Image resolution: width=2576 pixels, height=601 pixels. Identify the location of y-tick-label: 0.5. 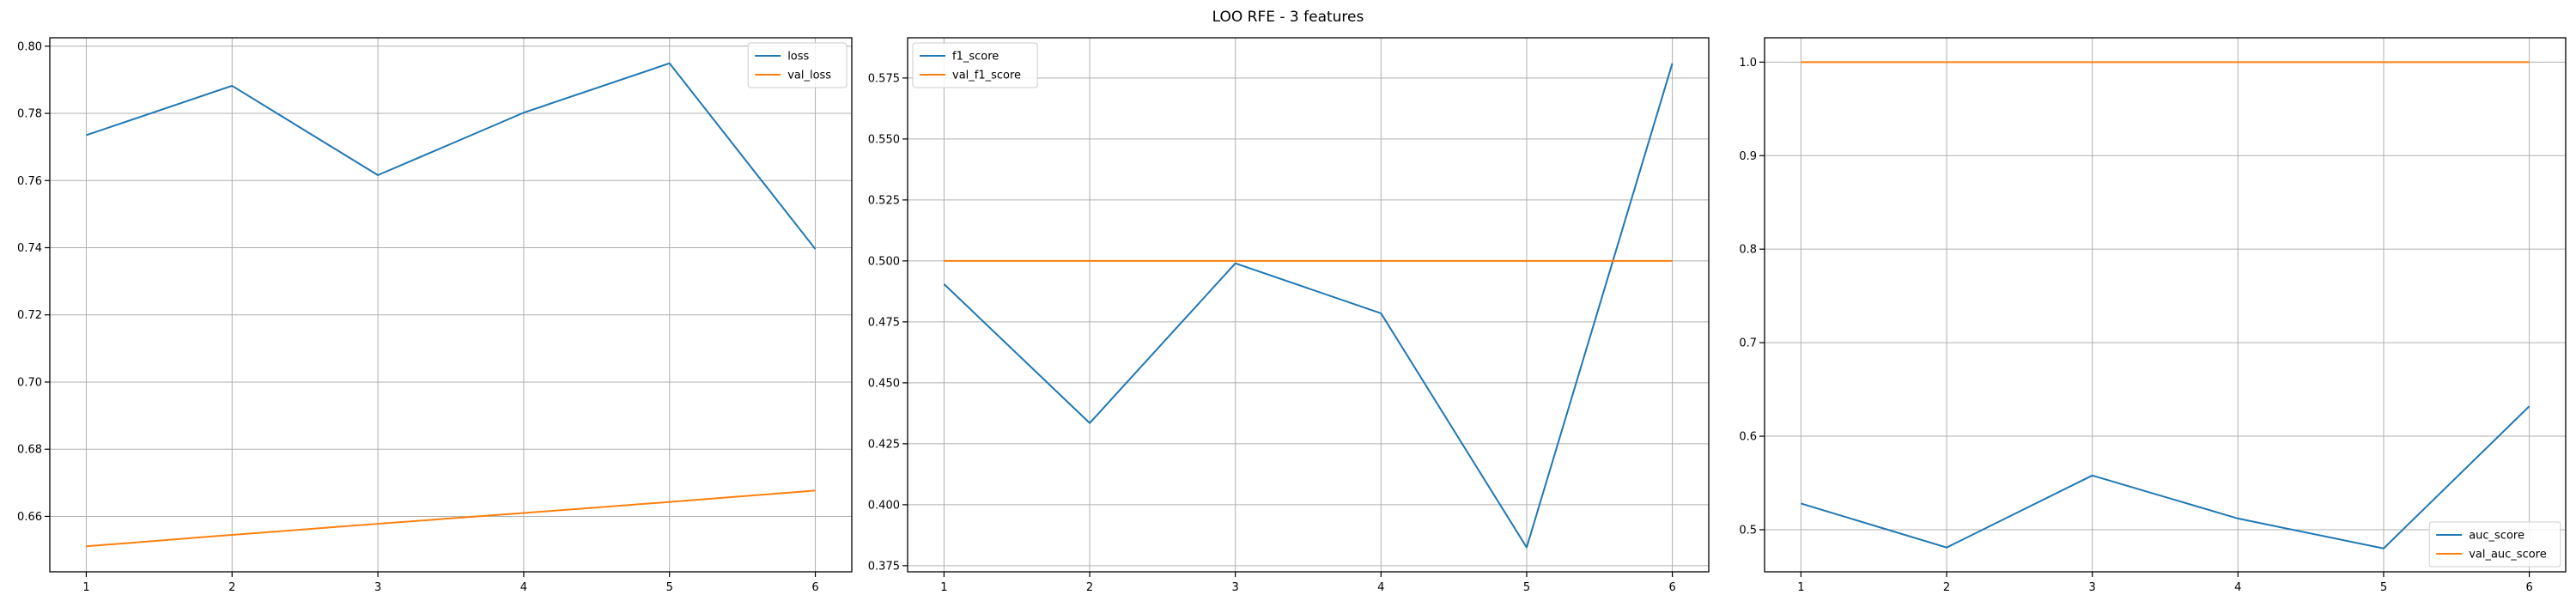
(1748, 530).